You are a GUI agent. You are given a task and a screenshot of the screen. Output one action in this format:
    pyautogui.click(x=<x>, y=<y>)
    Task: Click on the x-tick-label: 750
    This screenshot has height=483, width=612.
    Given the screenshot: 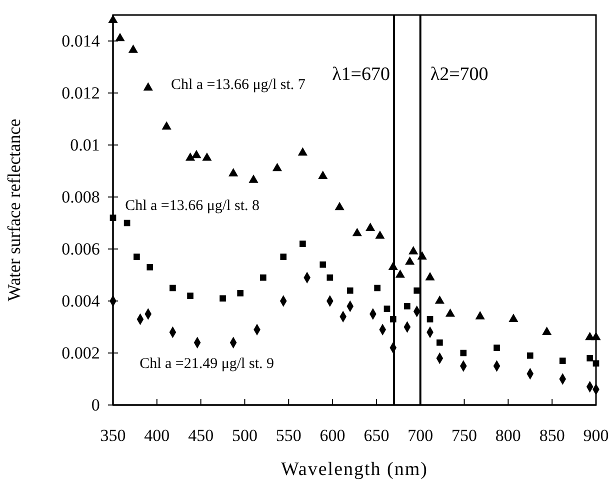 What is the action you would take?
    pyautogui.click(x=465, y=436)
    